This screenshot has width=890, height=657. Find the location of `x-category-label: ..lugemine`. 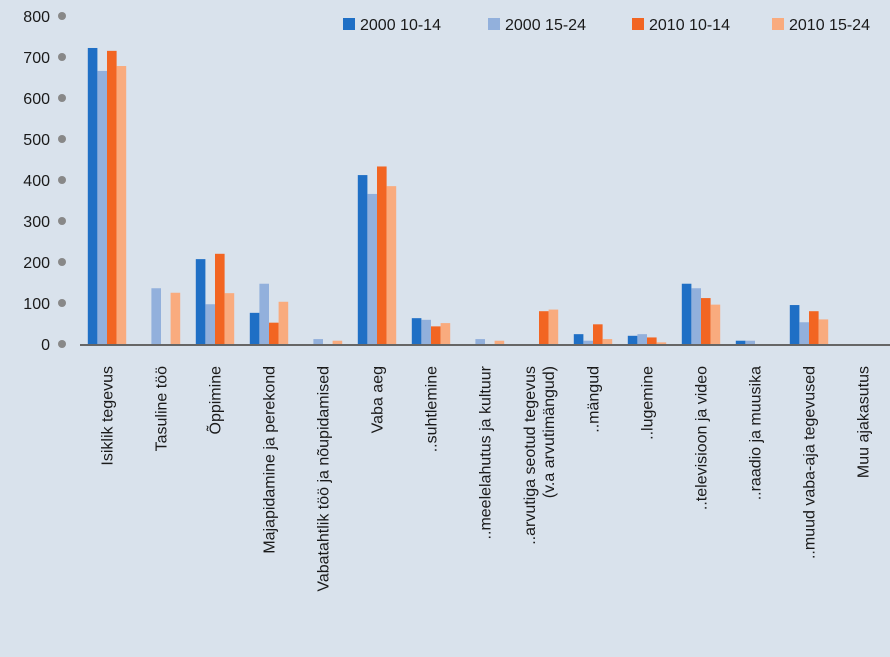

x-category-label: ..lugemine is located at coordinates (648, 403).